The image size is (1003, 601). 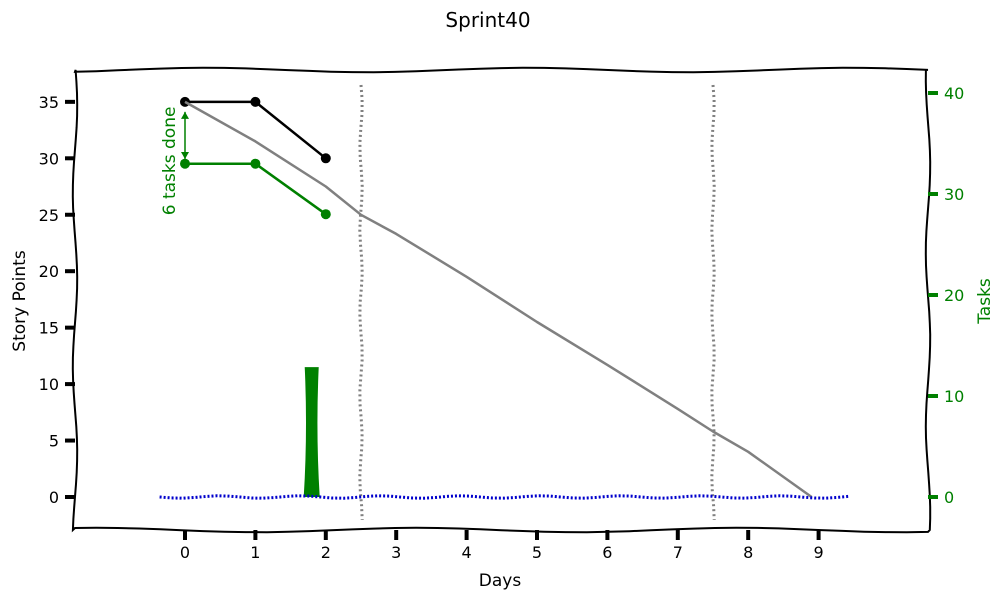 I want to click on chart-title: Sprint40, so click(x=487, y=20).